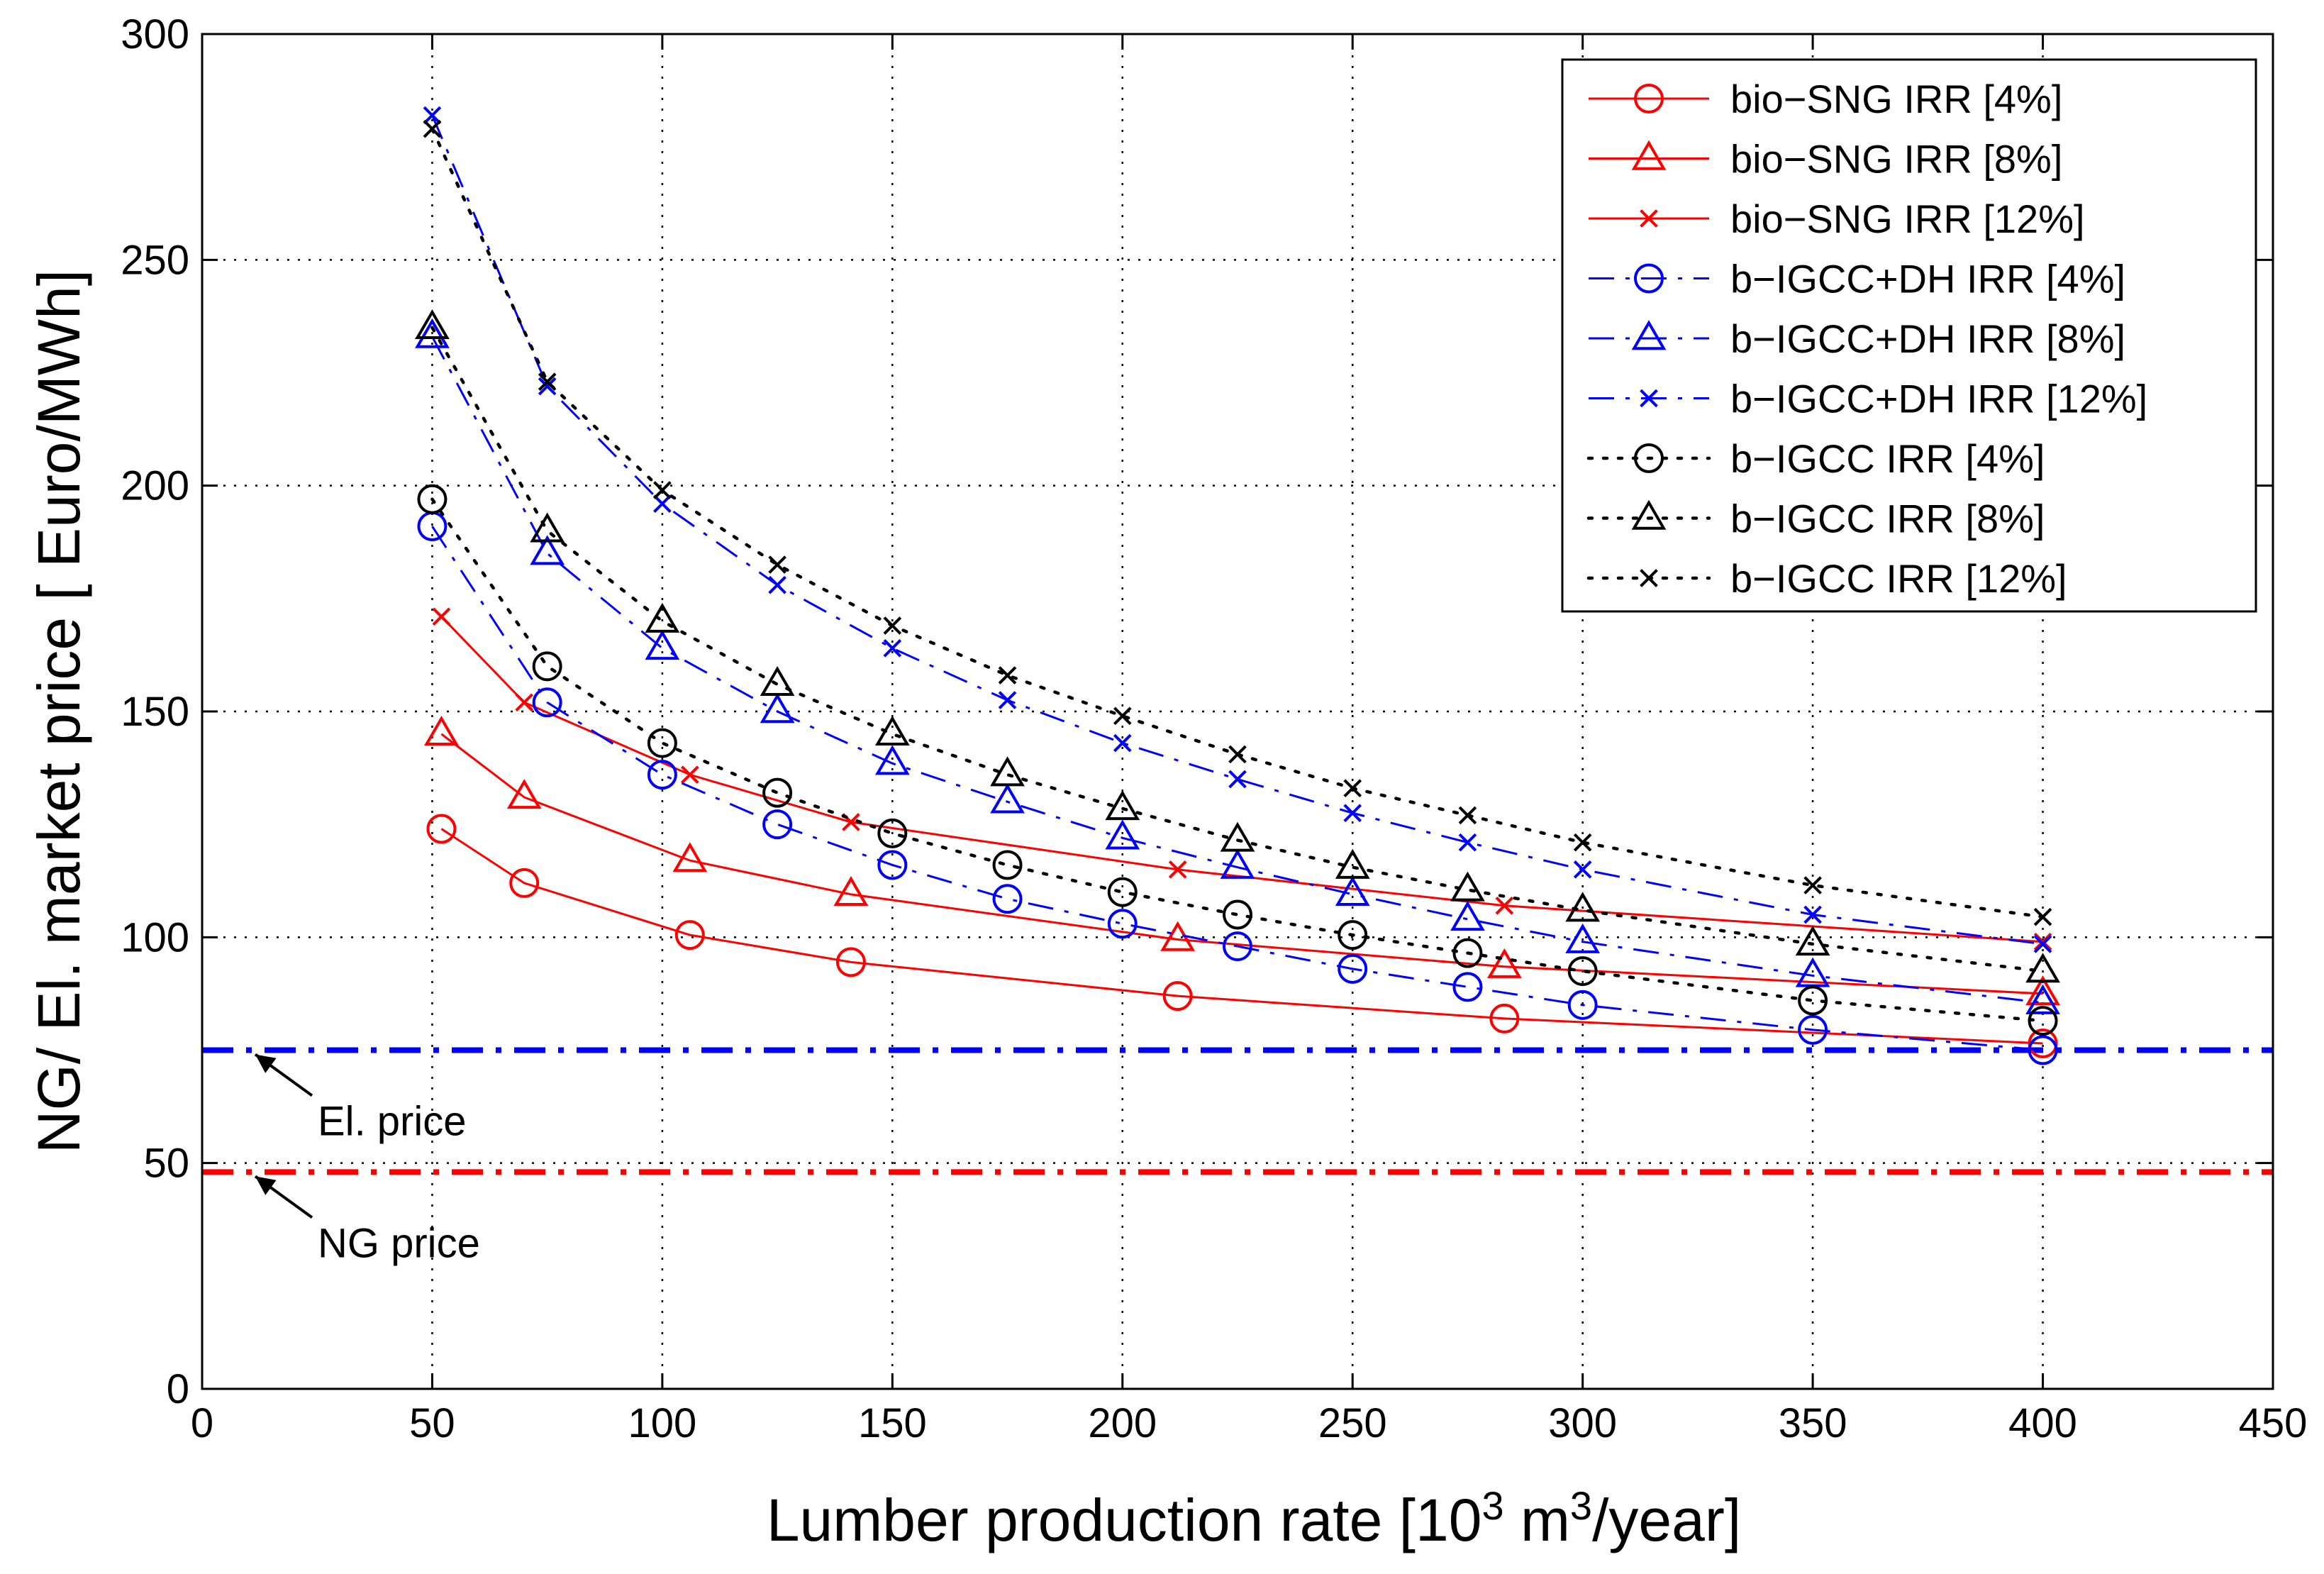 The image size is (2324, 1574). Describe the element at coordinates (1813, 1423) in the screenshot. I see `x-tick-label: 350` at that location.